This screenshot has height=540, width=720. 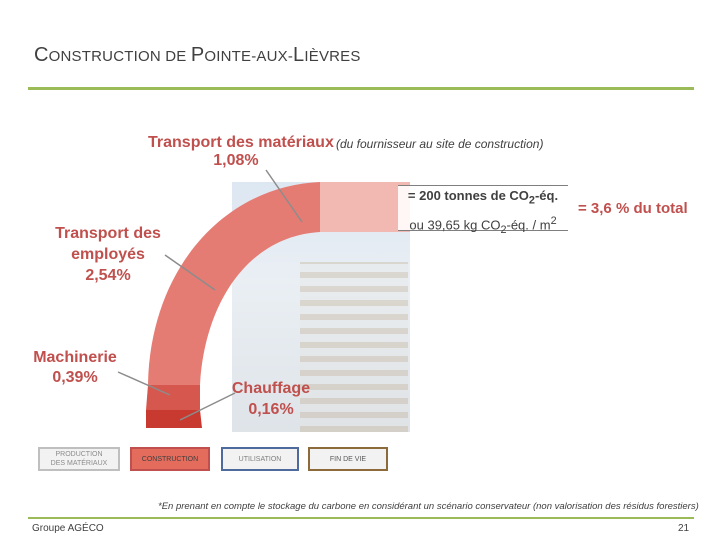 I want to click on title-divider, so click(x=361, y=88).